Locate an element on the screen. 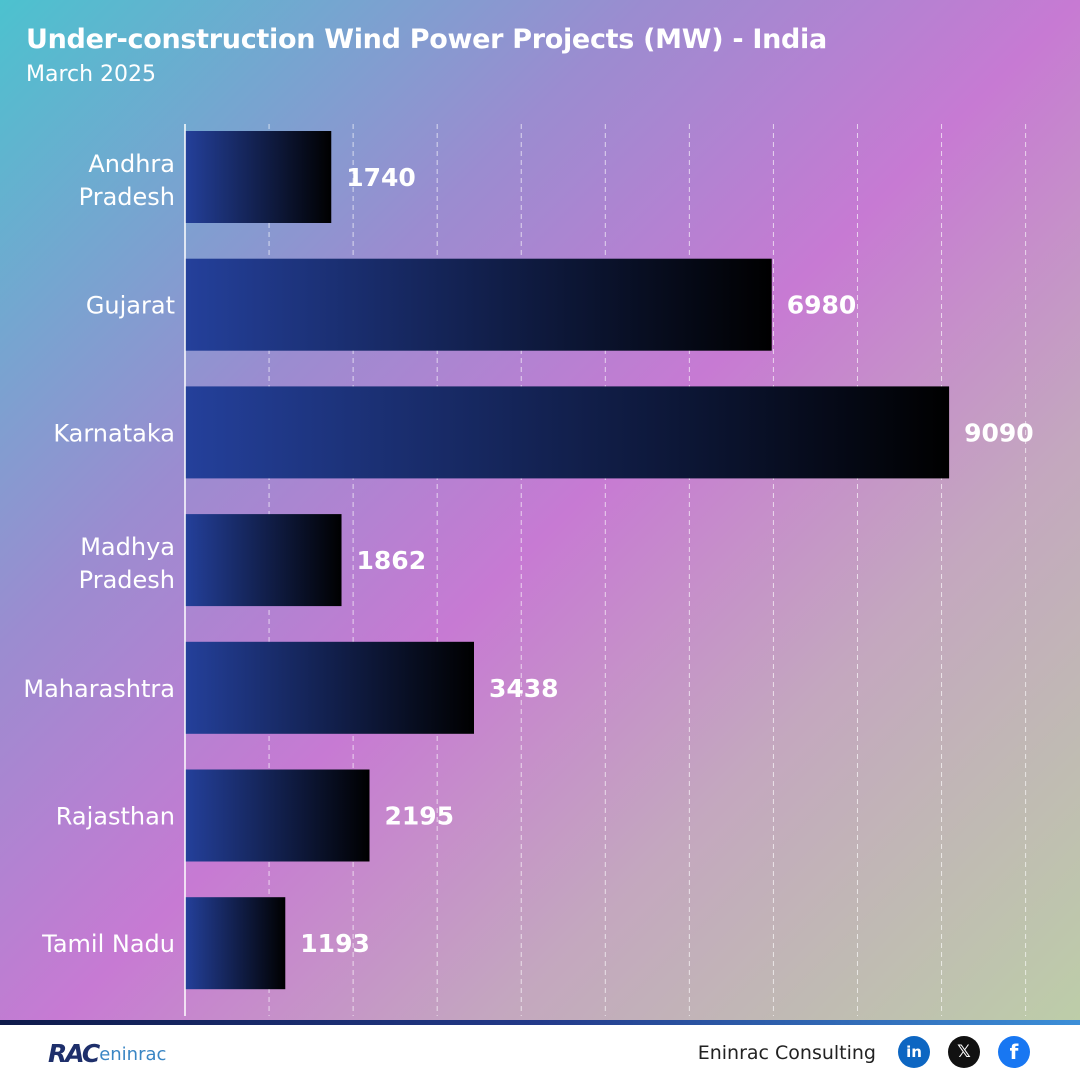 Image resolution: width=1080 pixels, height=1080 pixels. category-label: Tamil Nadu is located at coordinates (108, 944).